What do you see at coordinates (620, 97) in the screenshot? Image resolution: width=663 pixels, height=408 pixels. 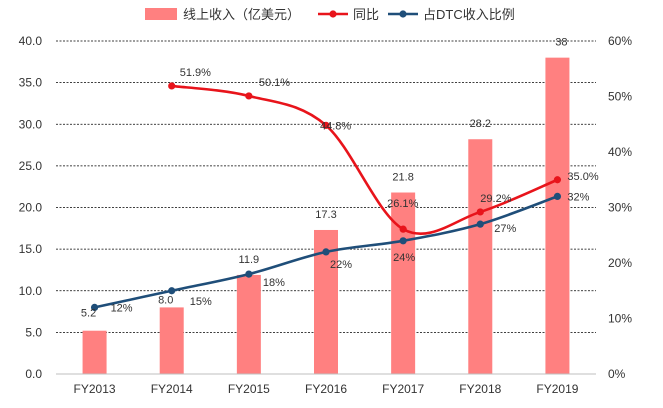 I see `y-right-tick-label: 50%` at bounding box center [620, 97].